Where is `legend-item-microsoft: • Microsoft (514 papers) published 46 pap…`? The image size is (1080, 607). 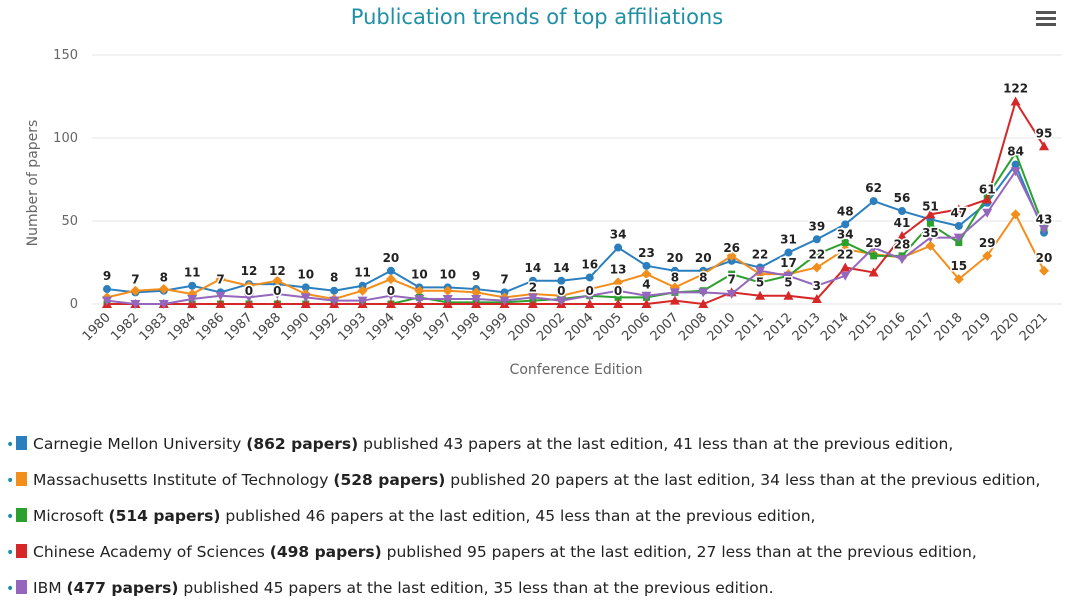
legend-item-microsoft: • Microsoft (514 papers) published 46 pap… is located at coordinates (411, 516).